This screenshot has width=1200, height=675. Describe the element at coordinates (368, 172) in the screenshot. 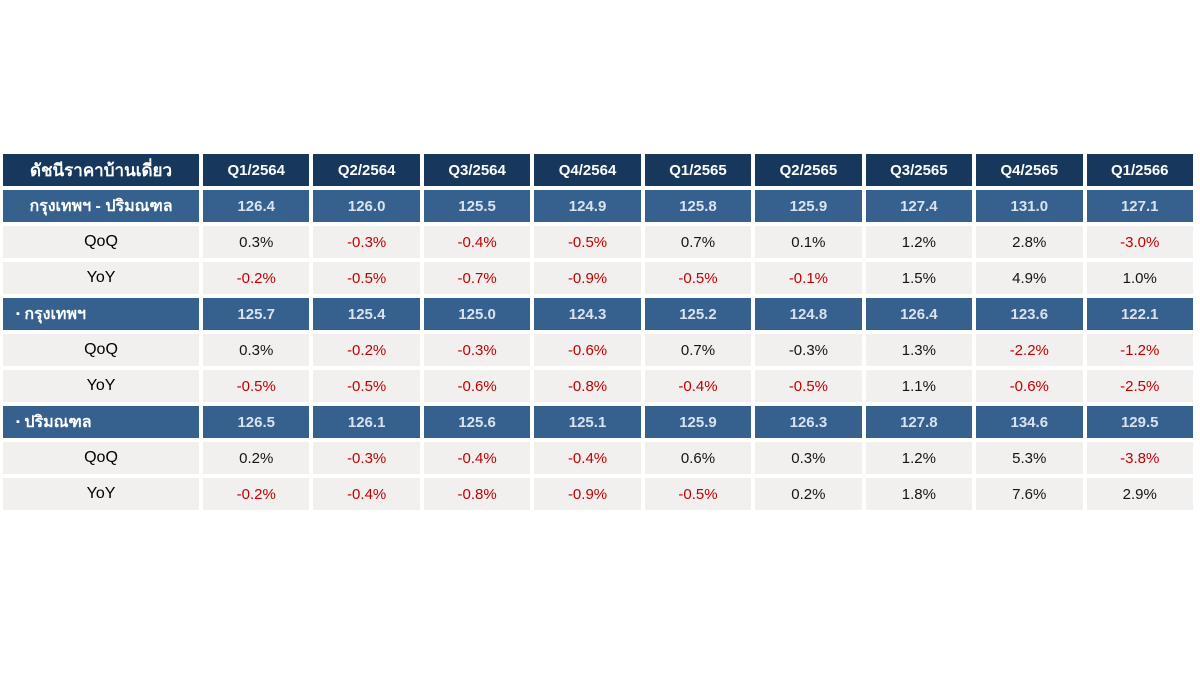

I see `col-header-Q2-2564: Q2/2564` at that location.